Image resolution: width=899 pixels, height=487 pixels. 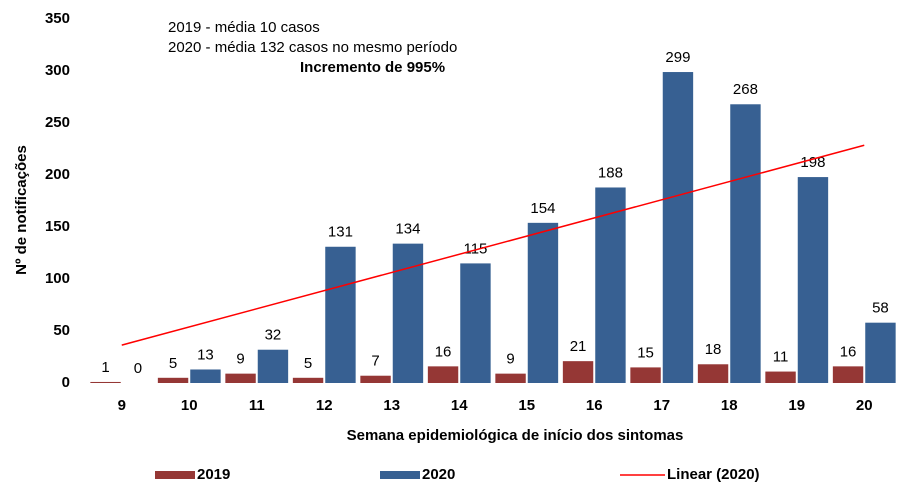 What do you see at coordinates (375, 361) in the screenshot?
I see `value-label: 7` at bounding box center [375, 361].